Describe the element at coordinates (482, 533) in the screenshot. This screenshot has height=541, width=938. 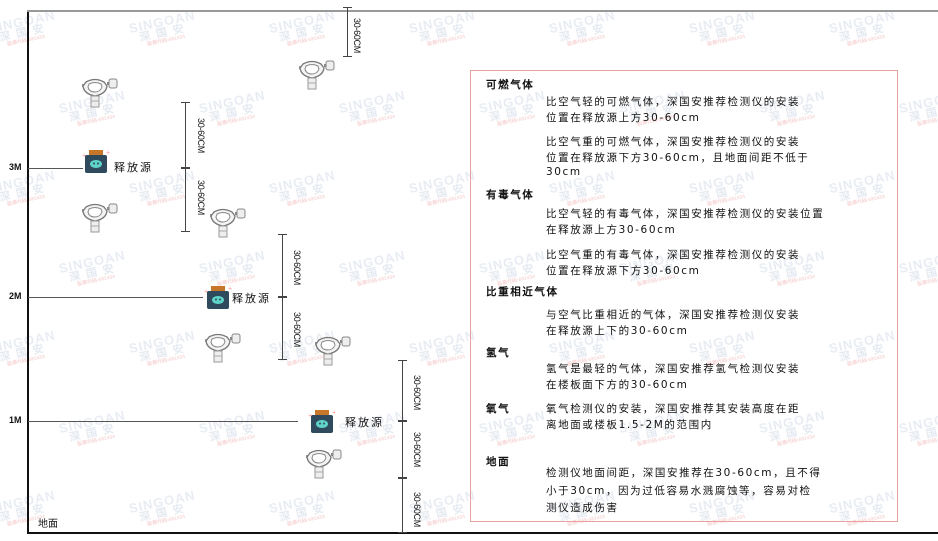
I see `floor-line` at that location.